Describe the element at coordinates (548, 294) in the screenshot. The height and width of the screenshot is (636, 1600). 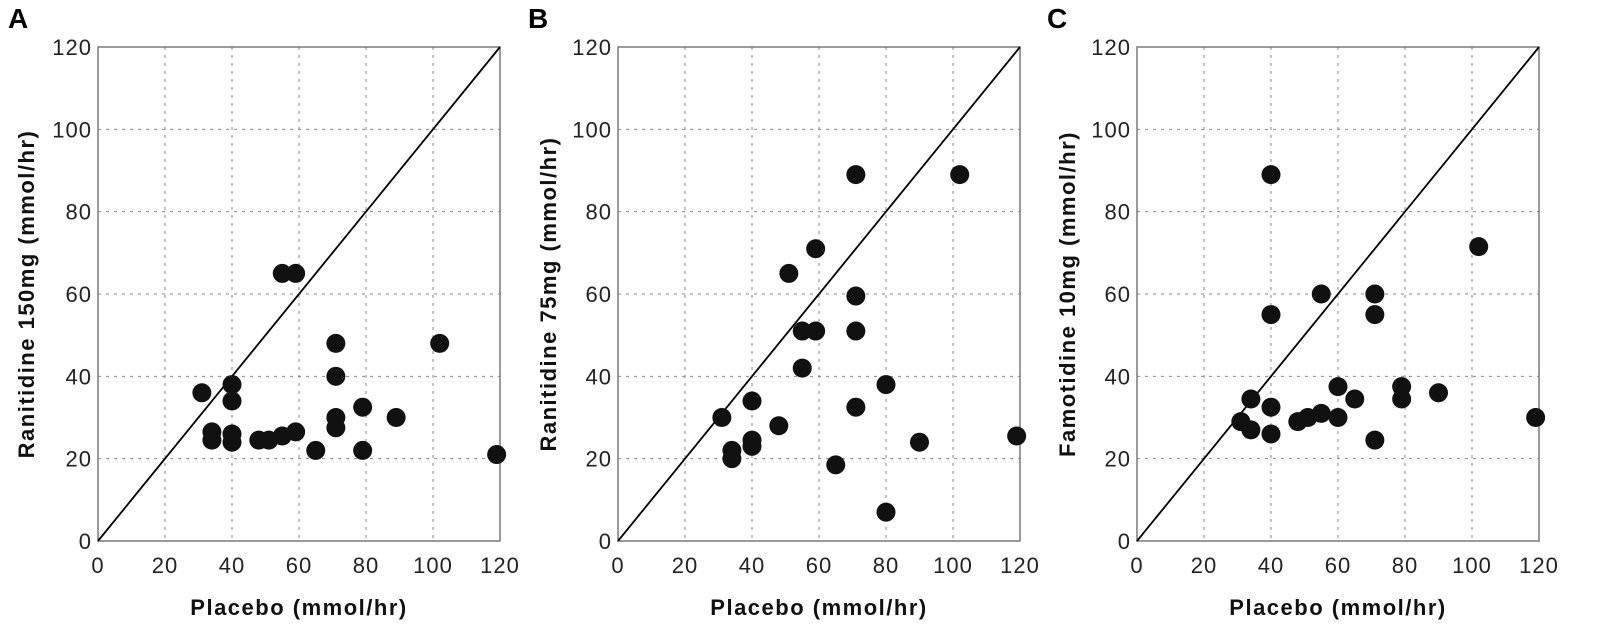
I see `y-axis-label: Ranitidine 75mg (mmol/hr)` at that location.